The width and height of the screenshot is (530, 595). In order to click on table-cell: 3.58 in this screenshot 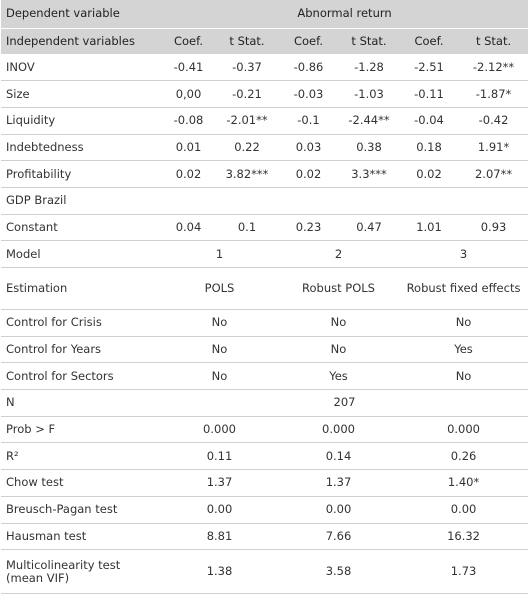, I will do `click(338, 572)`.